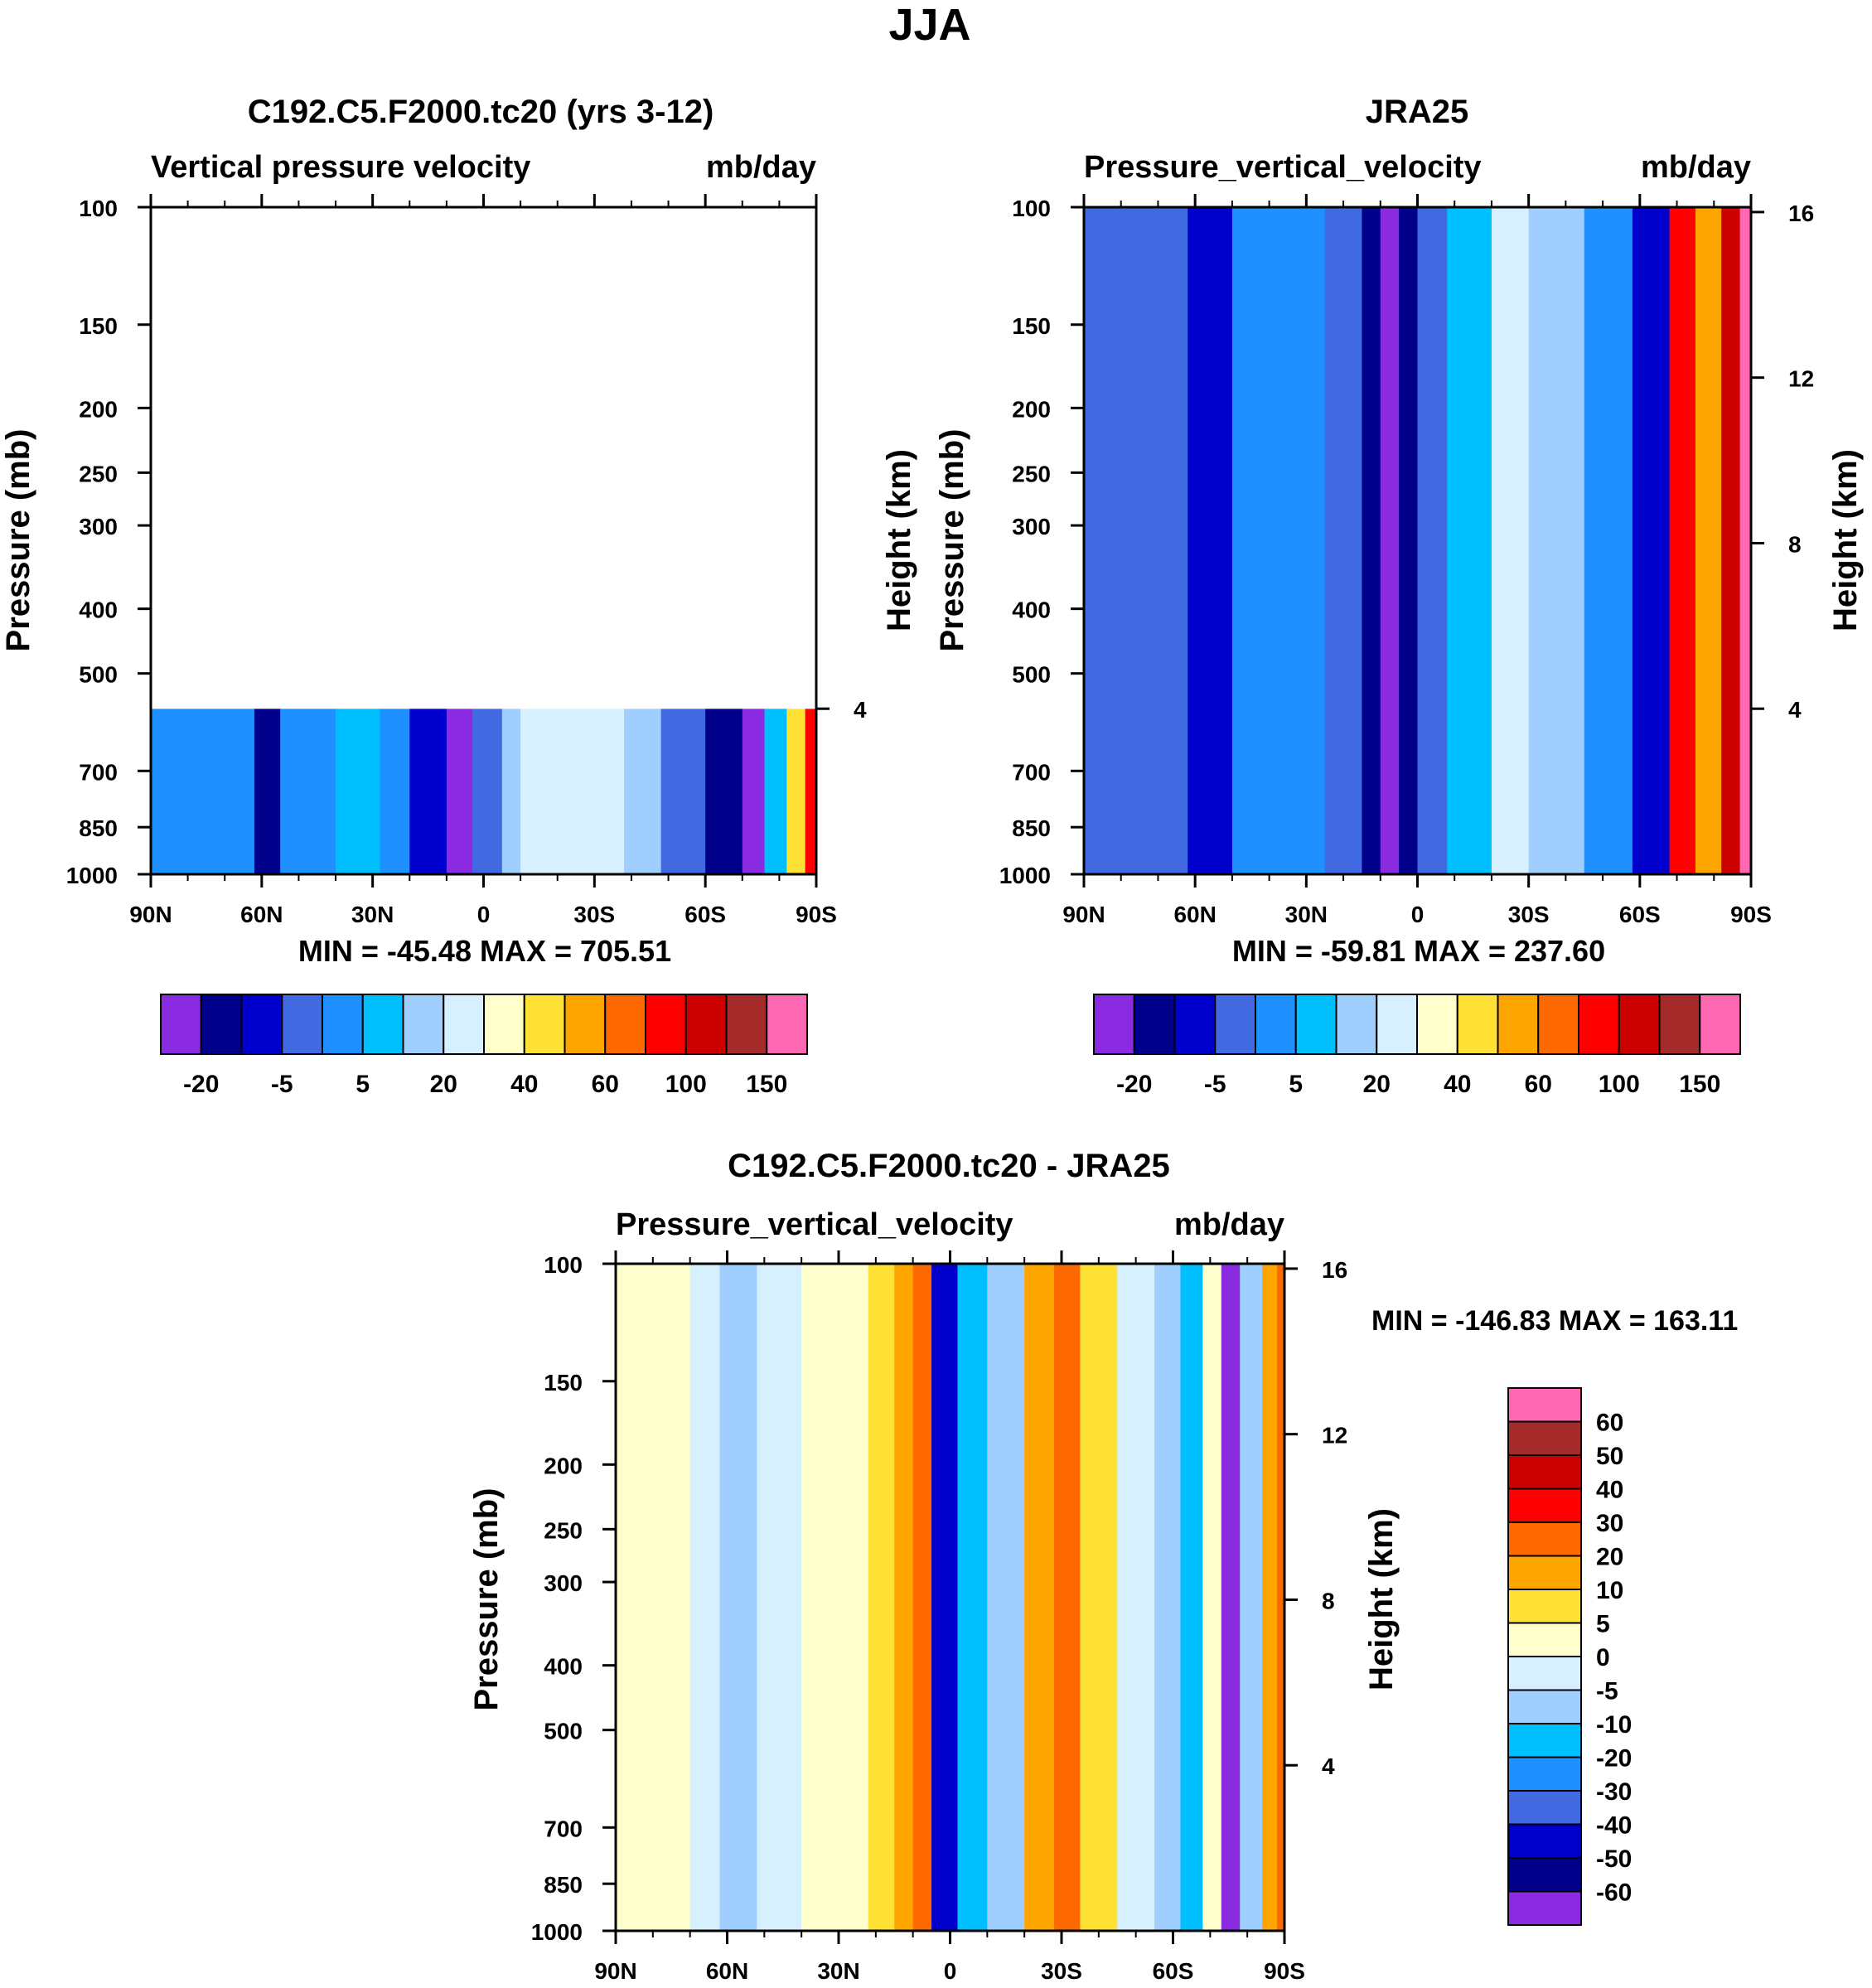 The image size is (1872, 1988). What do you see at coordinates (1031, 409) in the screenshot?
I see `y-tick-label: 200` at bounding box center [1031, 409].